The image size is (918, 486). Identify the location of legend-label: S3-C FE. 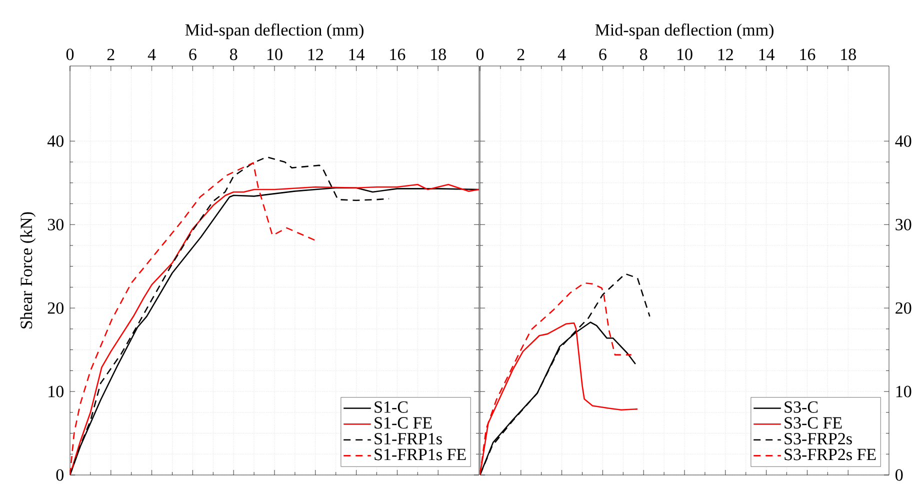
(813, 422).